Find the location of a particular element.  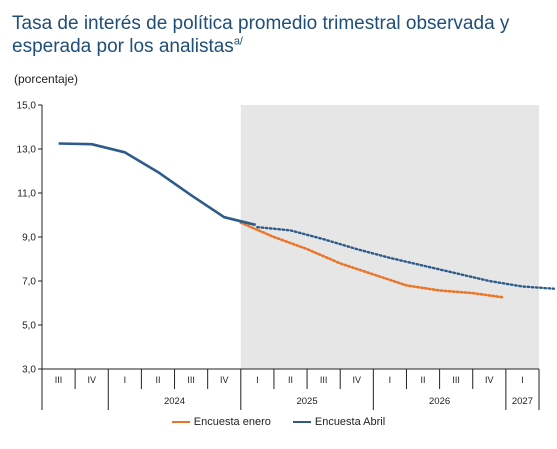

y-tick-label: 11,0 is located at coordinates (26, 194).